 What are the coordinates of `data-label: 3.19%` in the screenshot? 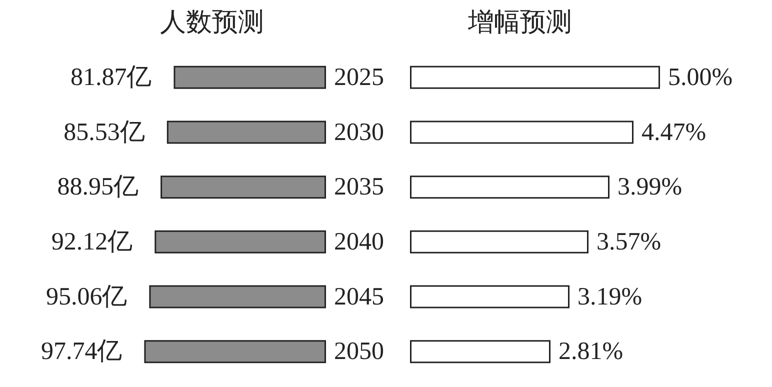 It's located at (610, 296).